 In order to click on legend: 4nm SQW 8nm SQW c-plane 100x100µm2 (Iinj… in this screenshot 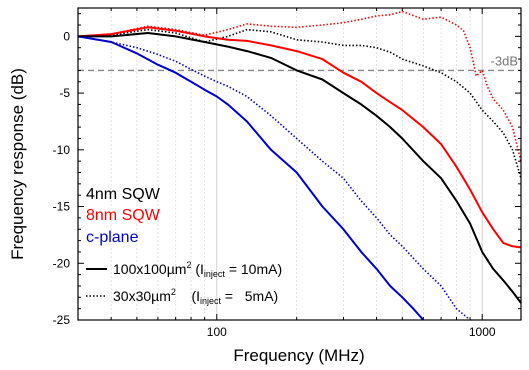, I will do `click(184, 246)`.